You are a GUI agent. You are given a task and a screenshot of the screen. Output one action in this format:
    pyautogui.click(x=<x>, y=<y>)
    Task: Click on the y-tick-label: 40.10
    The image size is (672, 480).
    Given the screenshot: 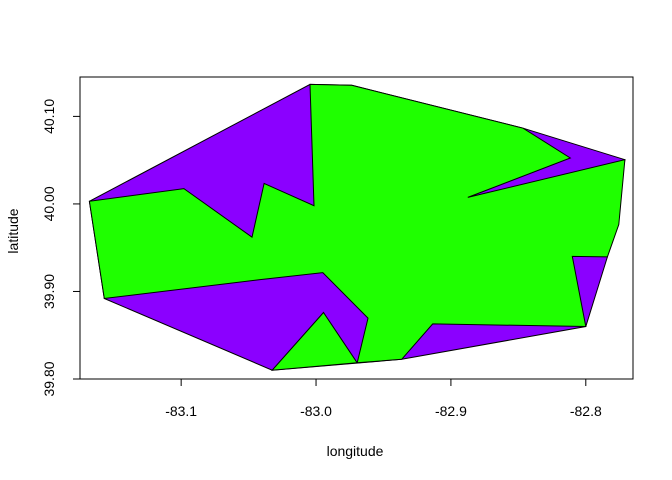 What is the action you would take?
    pyautogui.click(x=49, y=116)
    